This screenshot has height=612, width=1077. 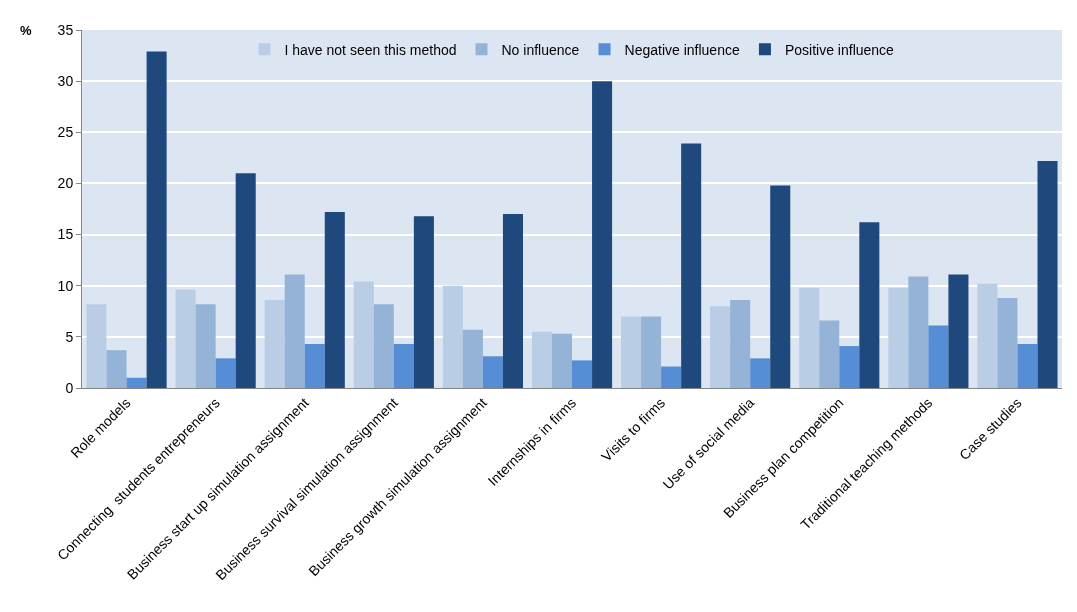 I want to click on y-tick-label: 25, so click(x=65, y=132).